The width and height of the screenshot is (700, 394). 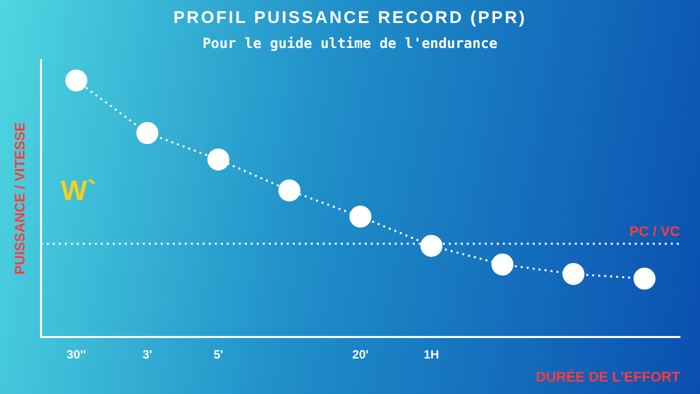 What do you see at coordinates (78, 190) in the screenshot?
I see `annotation: W`` at bounding box center [78, 190].